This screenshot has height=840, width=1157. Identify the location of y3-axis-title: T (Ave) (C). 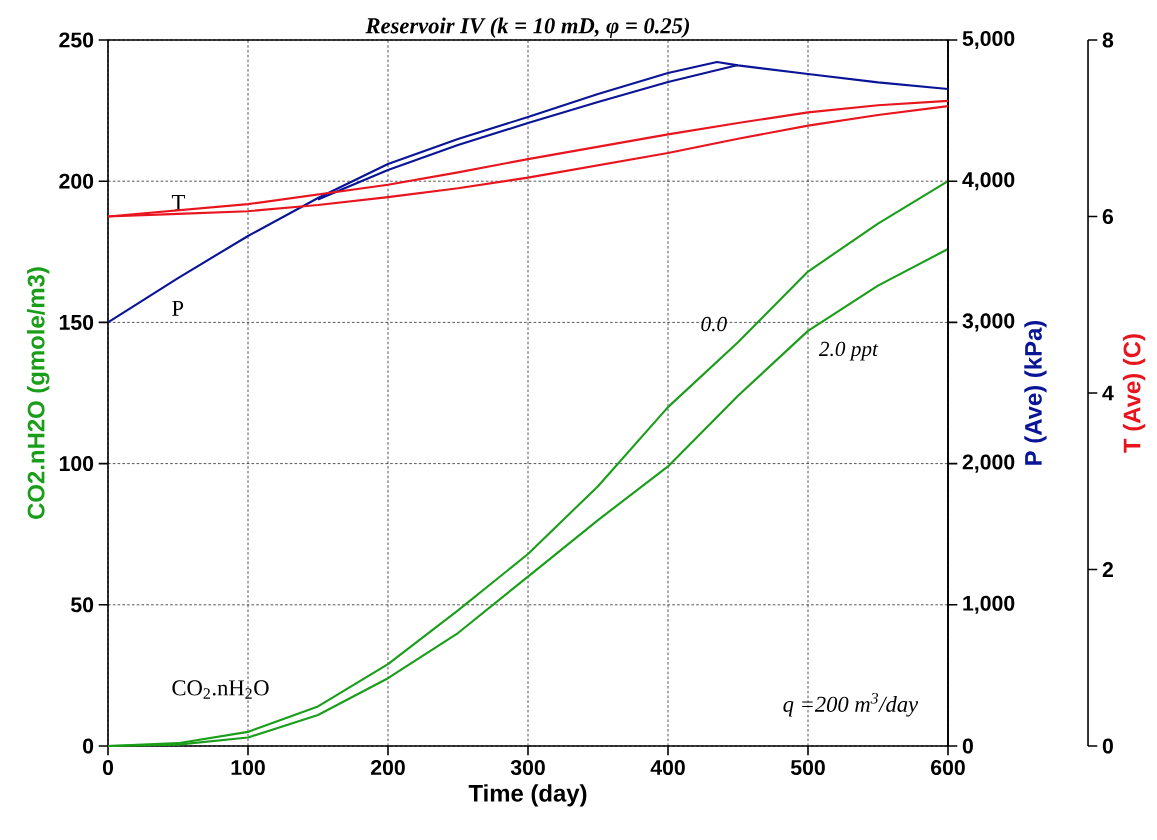
(1134, 393).